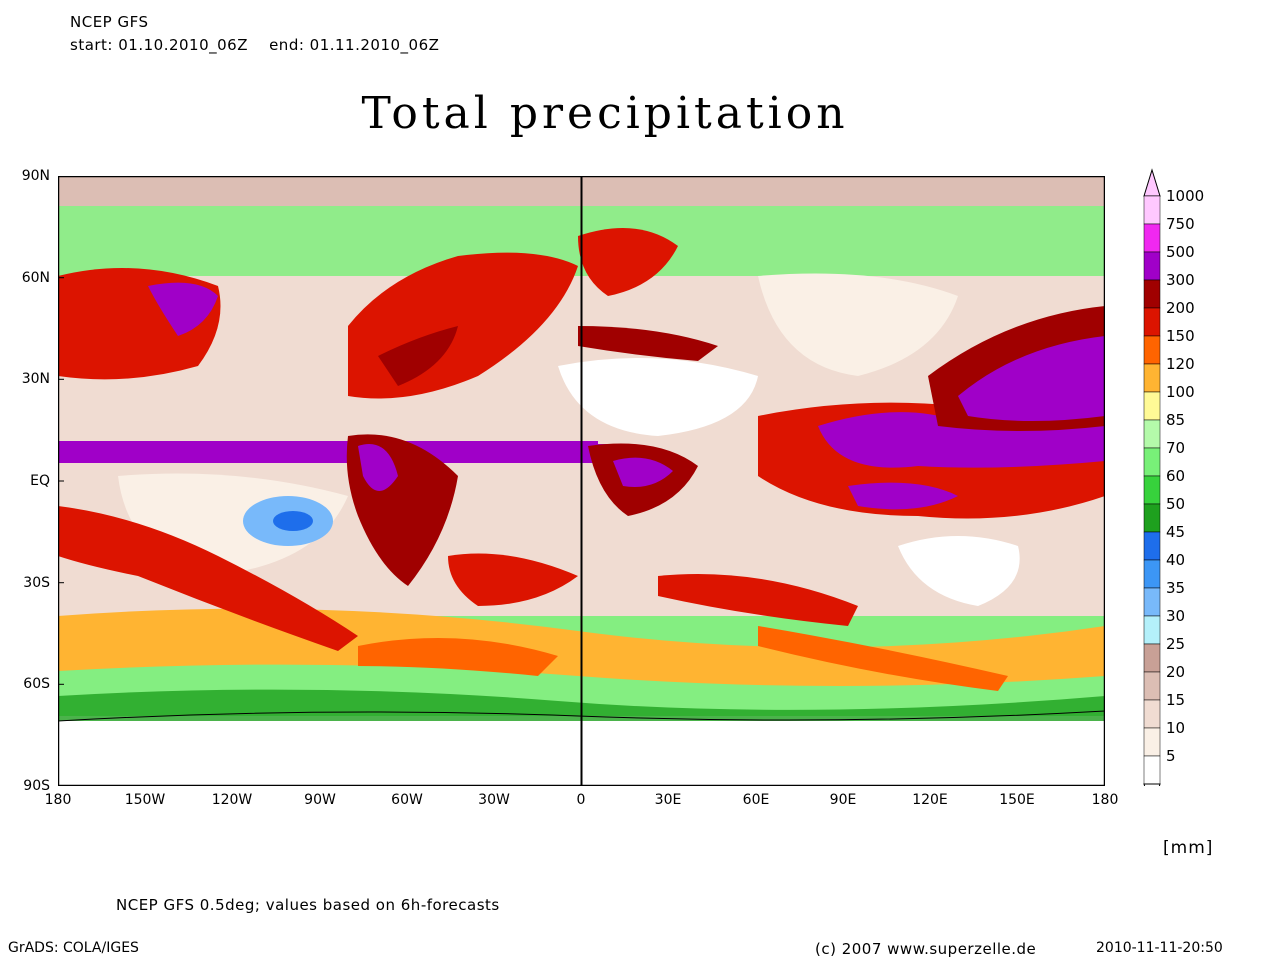  I want to click on colorbar-label-45: 45, so click(1176, 532).